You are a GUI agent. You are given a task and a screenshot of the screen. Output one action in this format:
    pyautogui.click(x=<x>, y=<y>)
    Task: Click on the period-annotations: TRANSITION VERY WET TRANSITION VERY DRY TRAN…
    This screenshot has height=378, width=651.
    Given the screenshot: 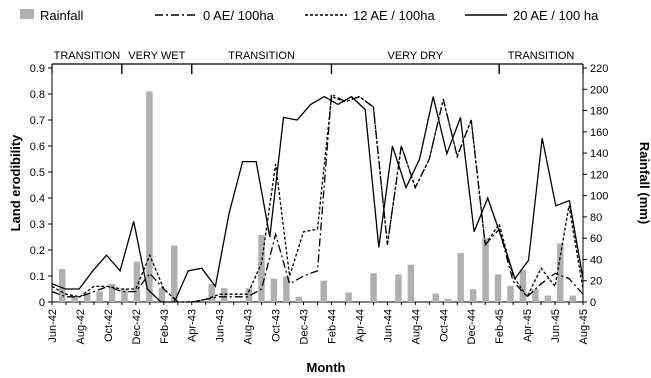 What is the action you would take?
    pyautogui.click(x=317, y=62)
    